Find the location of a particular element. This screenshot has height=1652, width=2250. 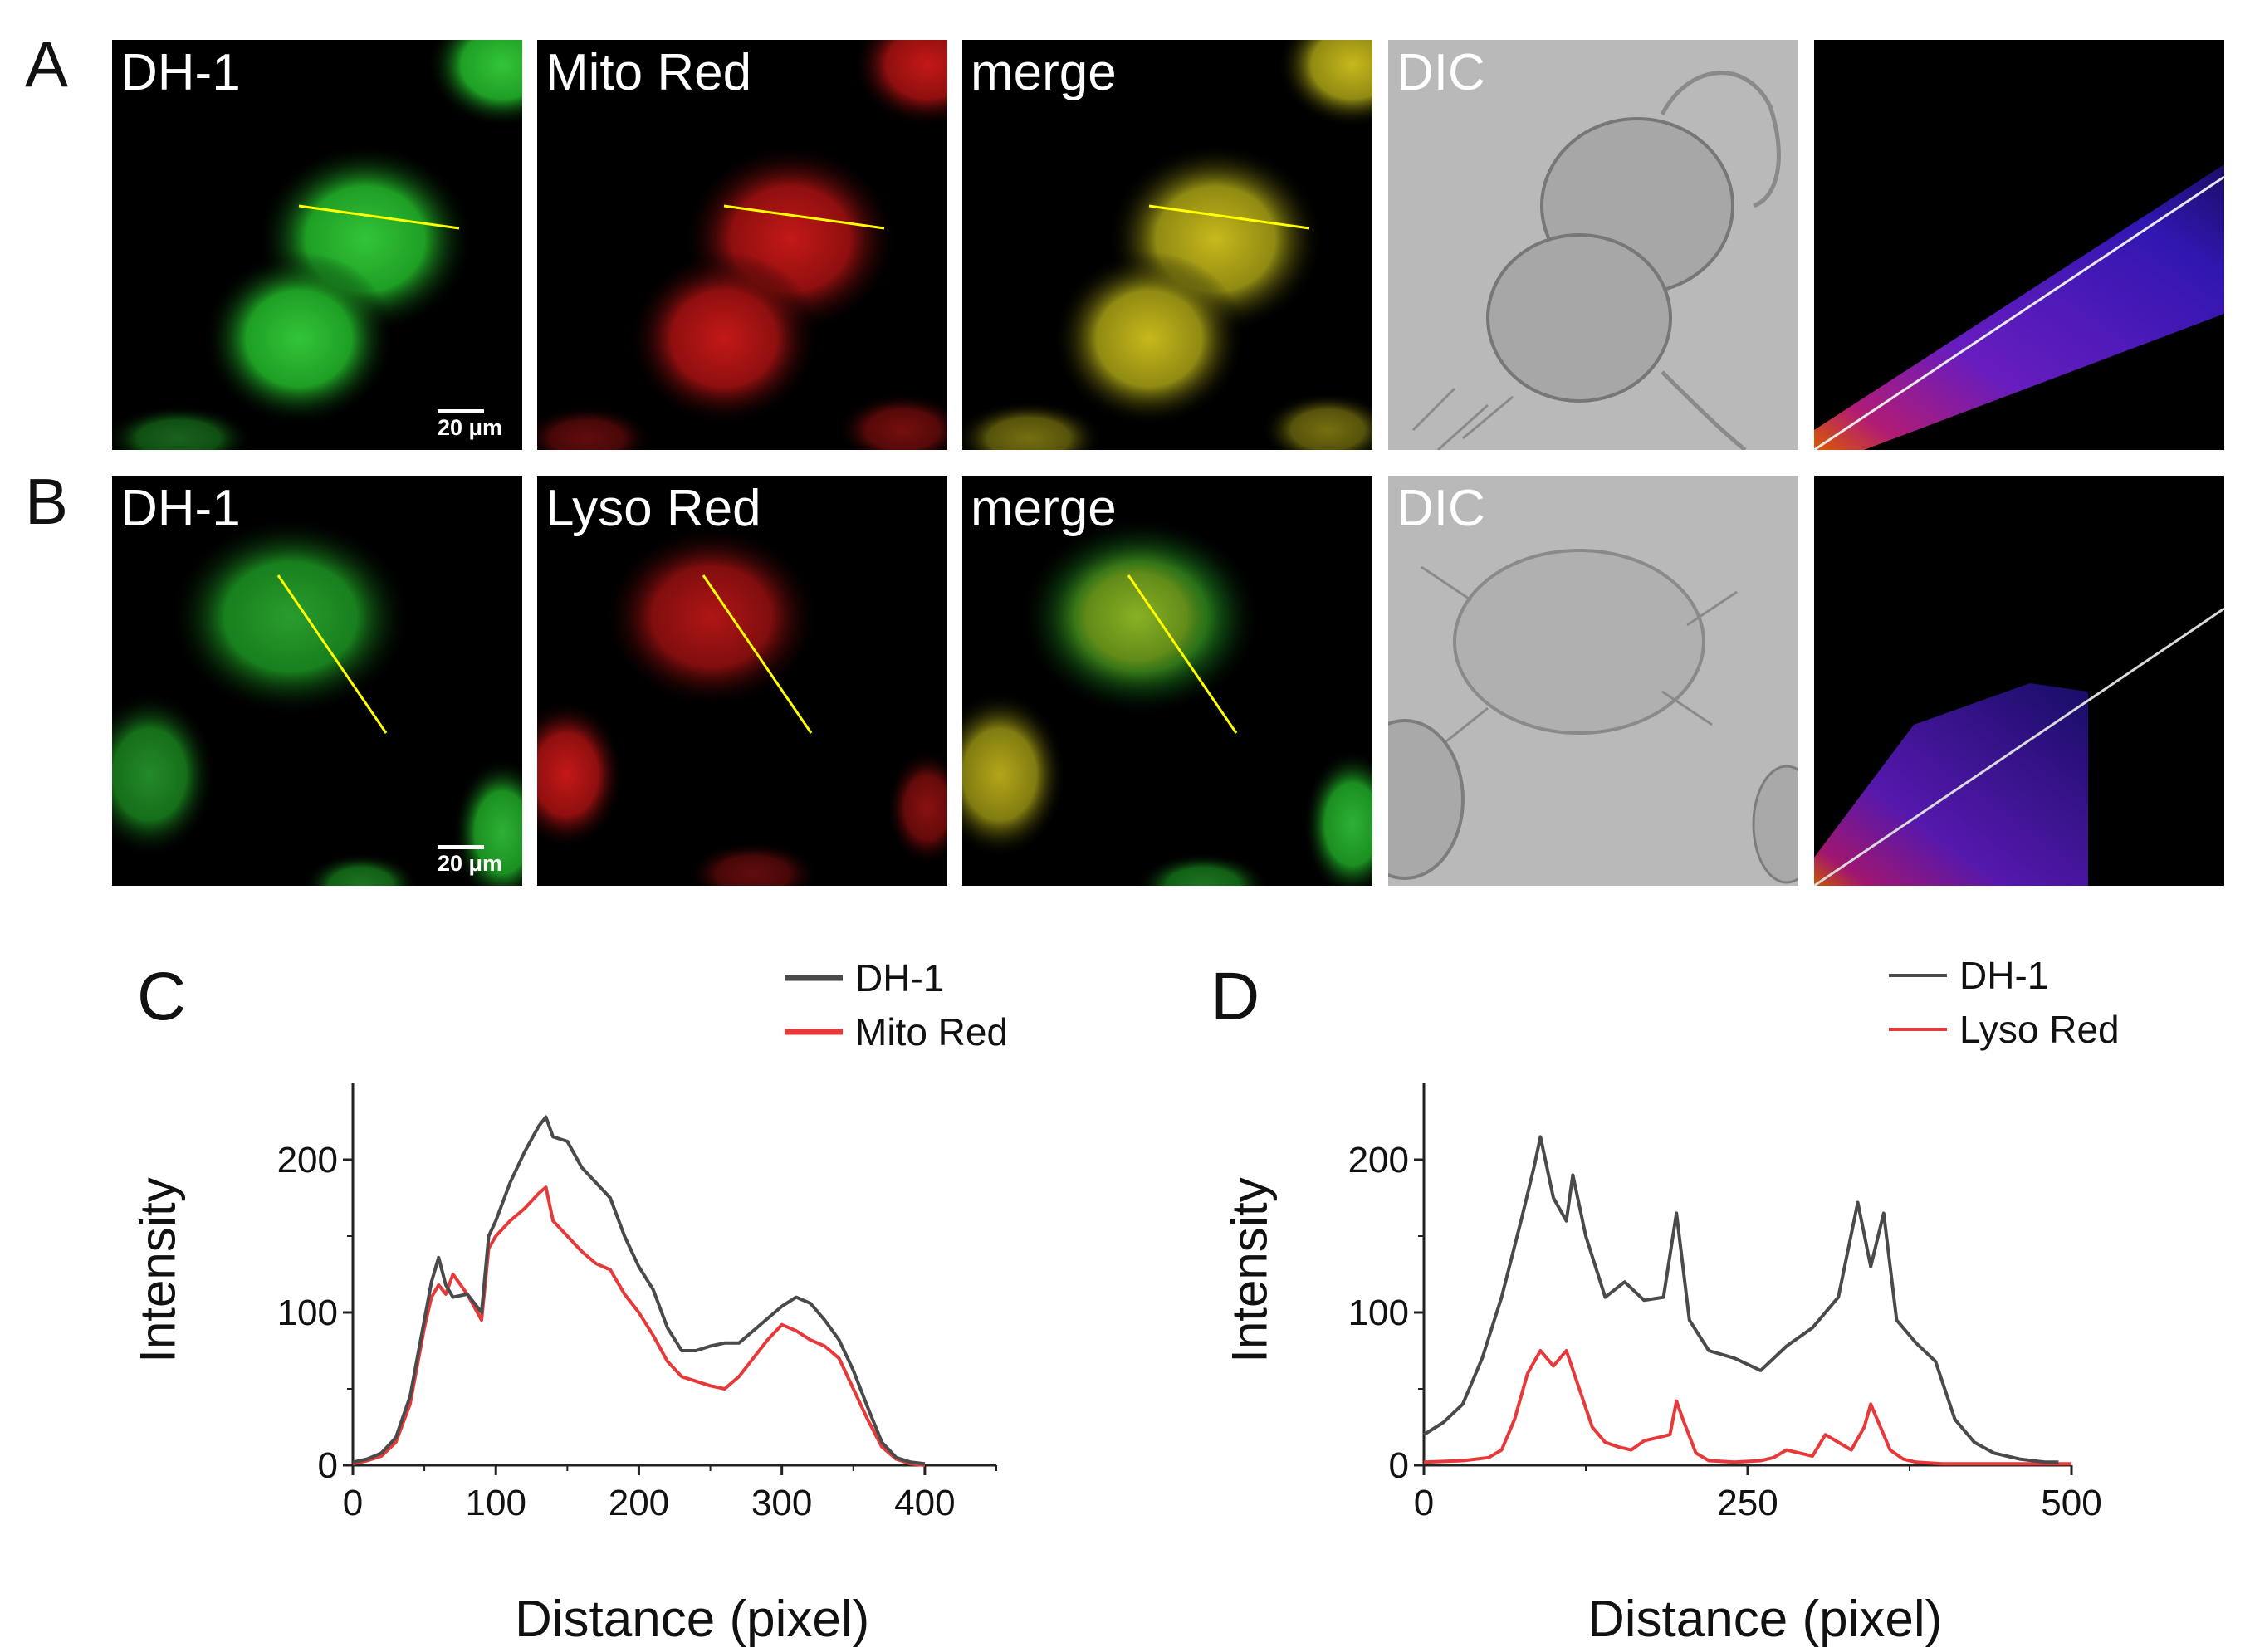

micrograph-a-mito-red: Mito Red is located at coordinates (742, 245).